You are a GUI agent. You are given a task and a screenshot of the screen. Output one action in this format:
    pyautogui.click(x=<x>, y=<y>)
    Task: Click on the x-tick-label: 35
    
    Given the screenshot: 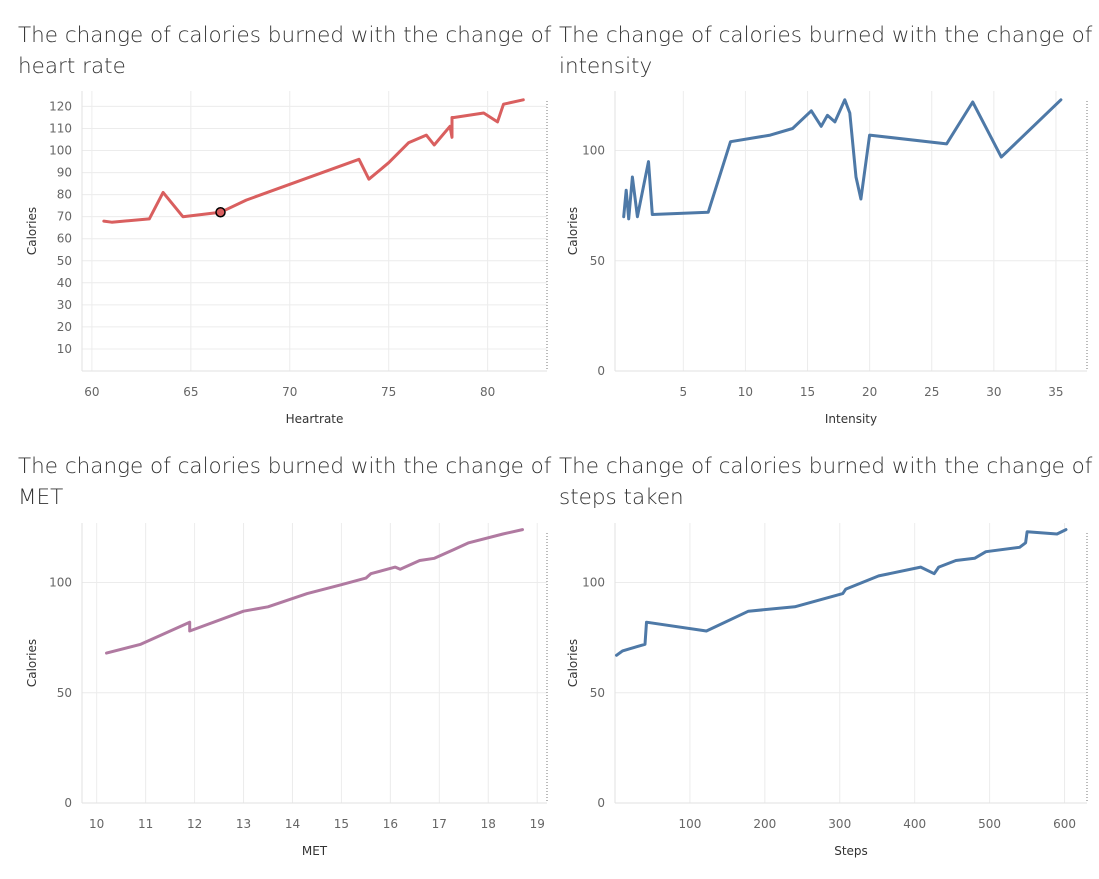 What is the action you would take?
    pyautogui.click(x=1055, y=392)
    